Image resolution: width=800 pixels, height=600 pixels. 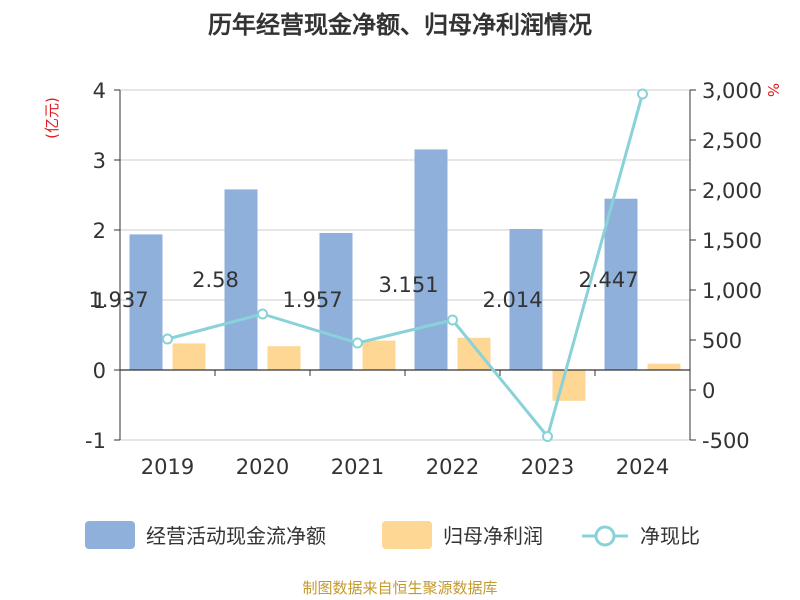 I want to click on y-left-tick-label: 4, so click(x=99, y=91).